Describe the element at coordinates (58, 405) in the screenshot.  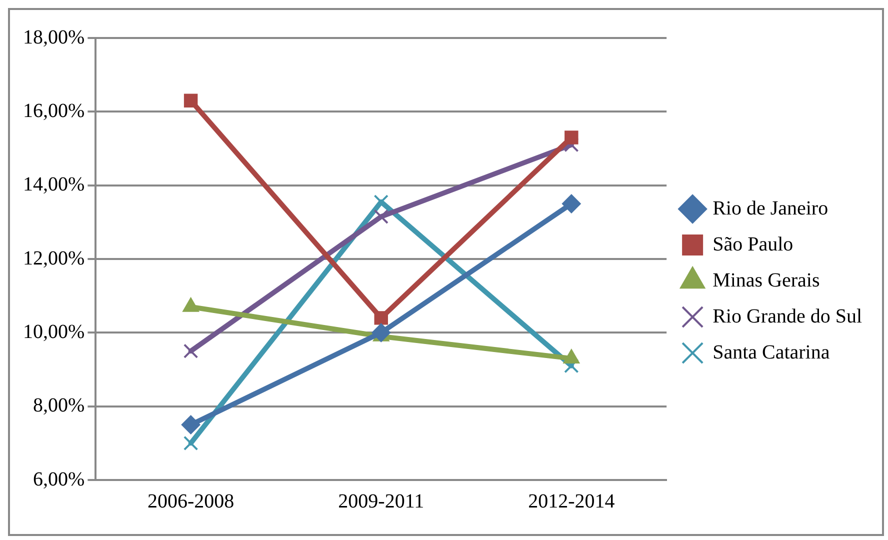
I see `y-tick-label: 8,00%` at that location.